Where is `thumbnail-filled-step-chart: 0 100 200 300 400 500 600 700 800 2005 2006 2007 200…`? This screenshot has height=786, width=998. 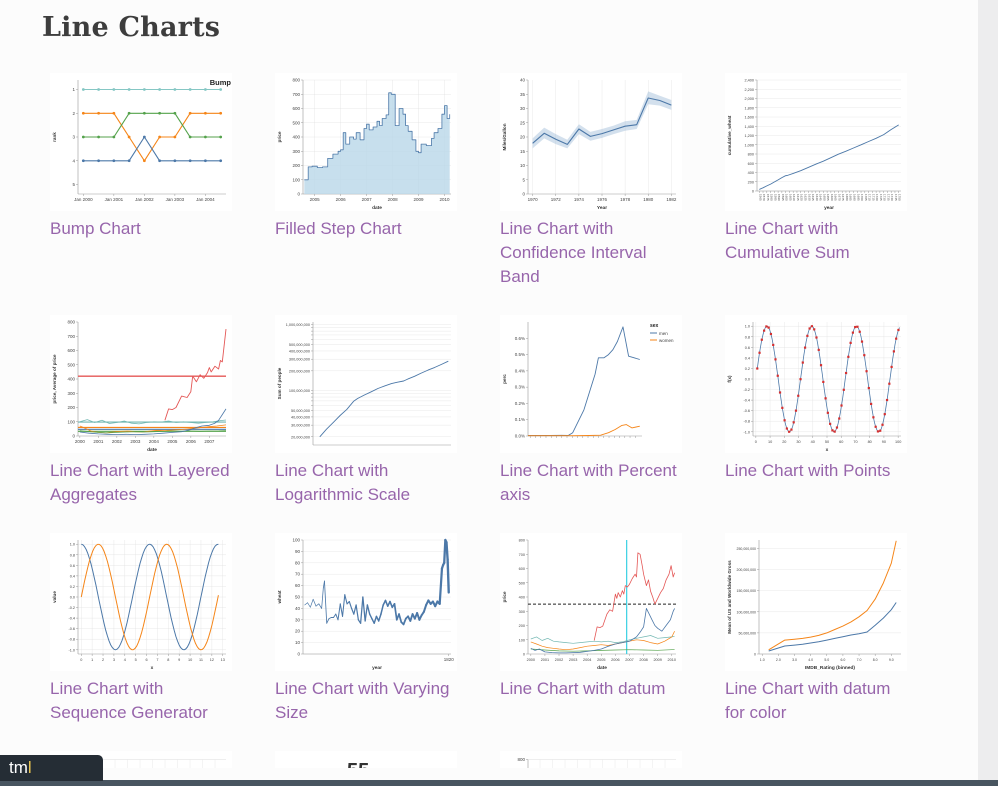
thumbnail-filled-step-chart: 0 100 200 300 400 500 600 700 800 2005 2006 2007 200… is located at coordinates (366, 142).